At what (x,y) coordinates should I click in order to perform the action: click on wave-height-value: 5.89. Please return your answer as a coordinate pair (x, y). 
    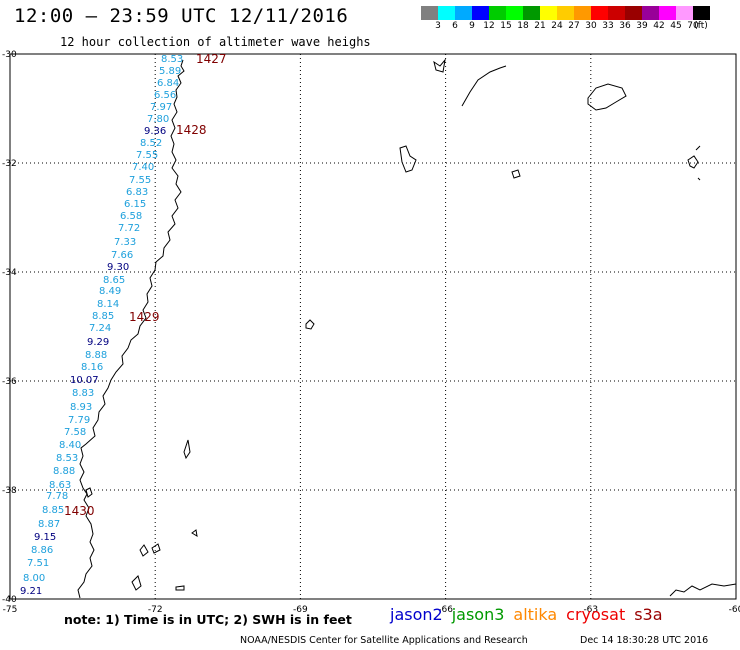
    Looking at the image, I should click on (170, 71).